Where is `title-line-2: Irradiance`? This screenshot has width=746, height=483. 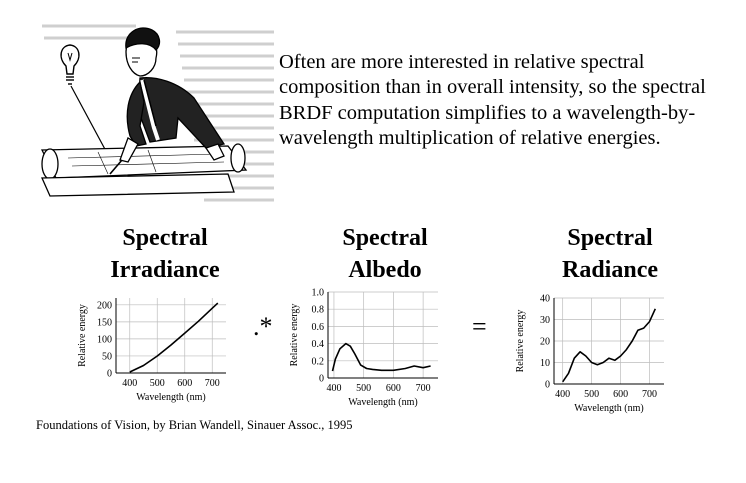 title-line-2: Irradiance is located at coordinates (165, 270).